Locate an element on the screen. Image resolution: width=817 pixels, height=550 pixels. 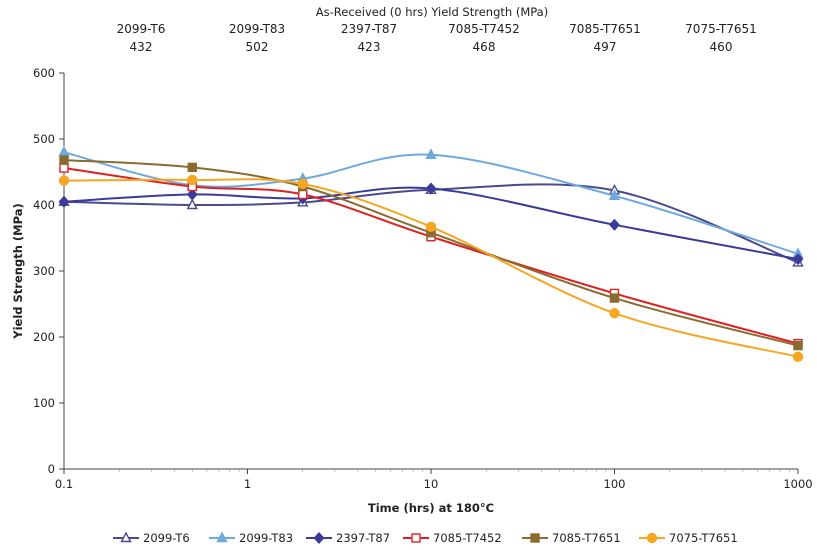
legend-label: 2397-T87 is located at coordinates (363, 538).